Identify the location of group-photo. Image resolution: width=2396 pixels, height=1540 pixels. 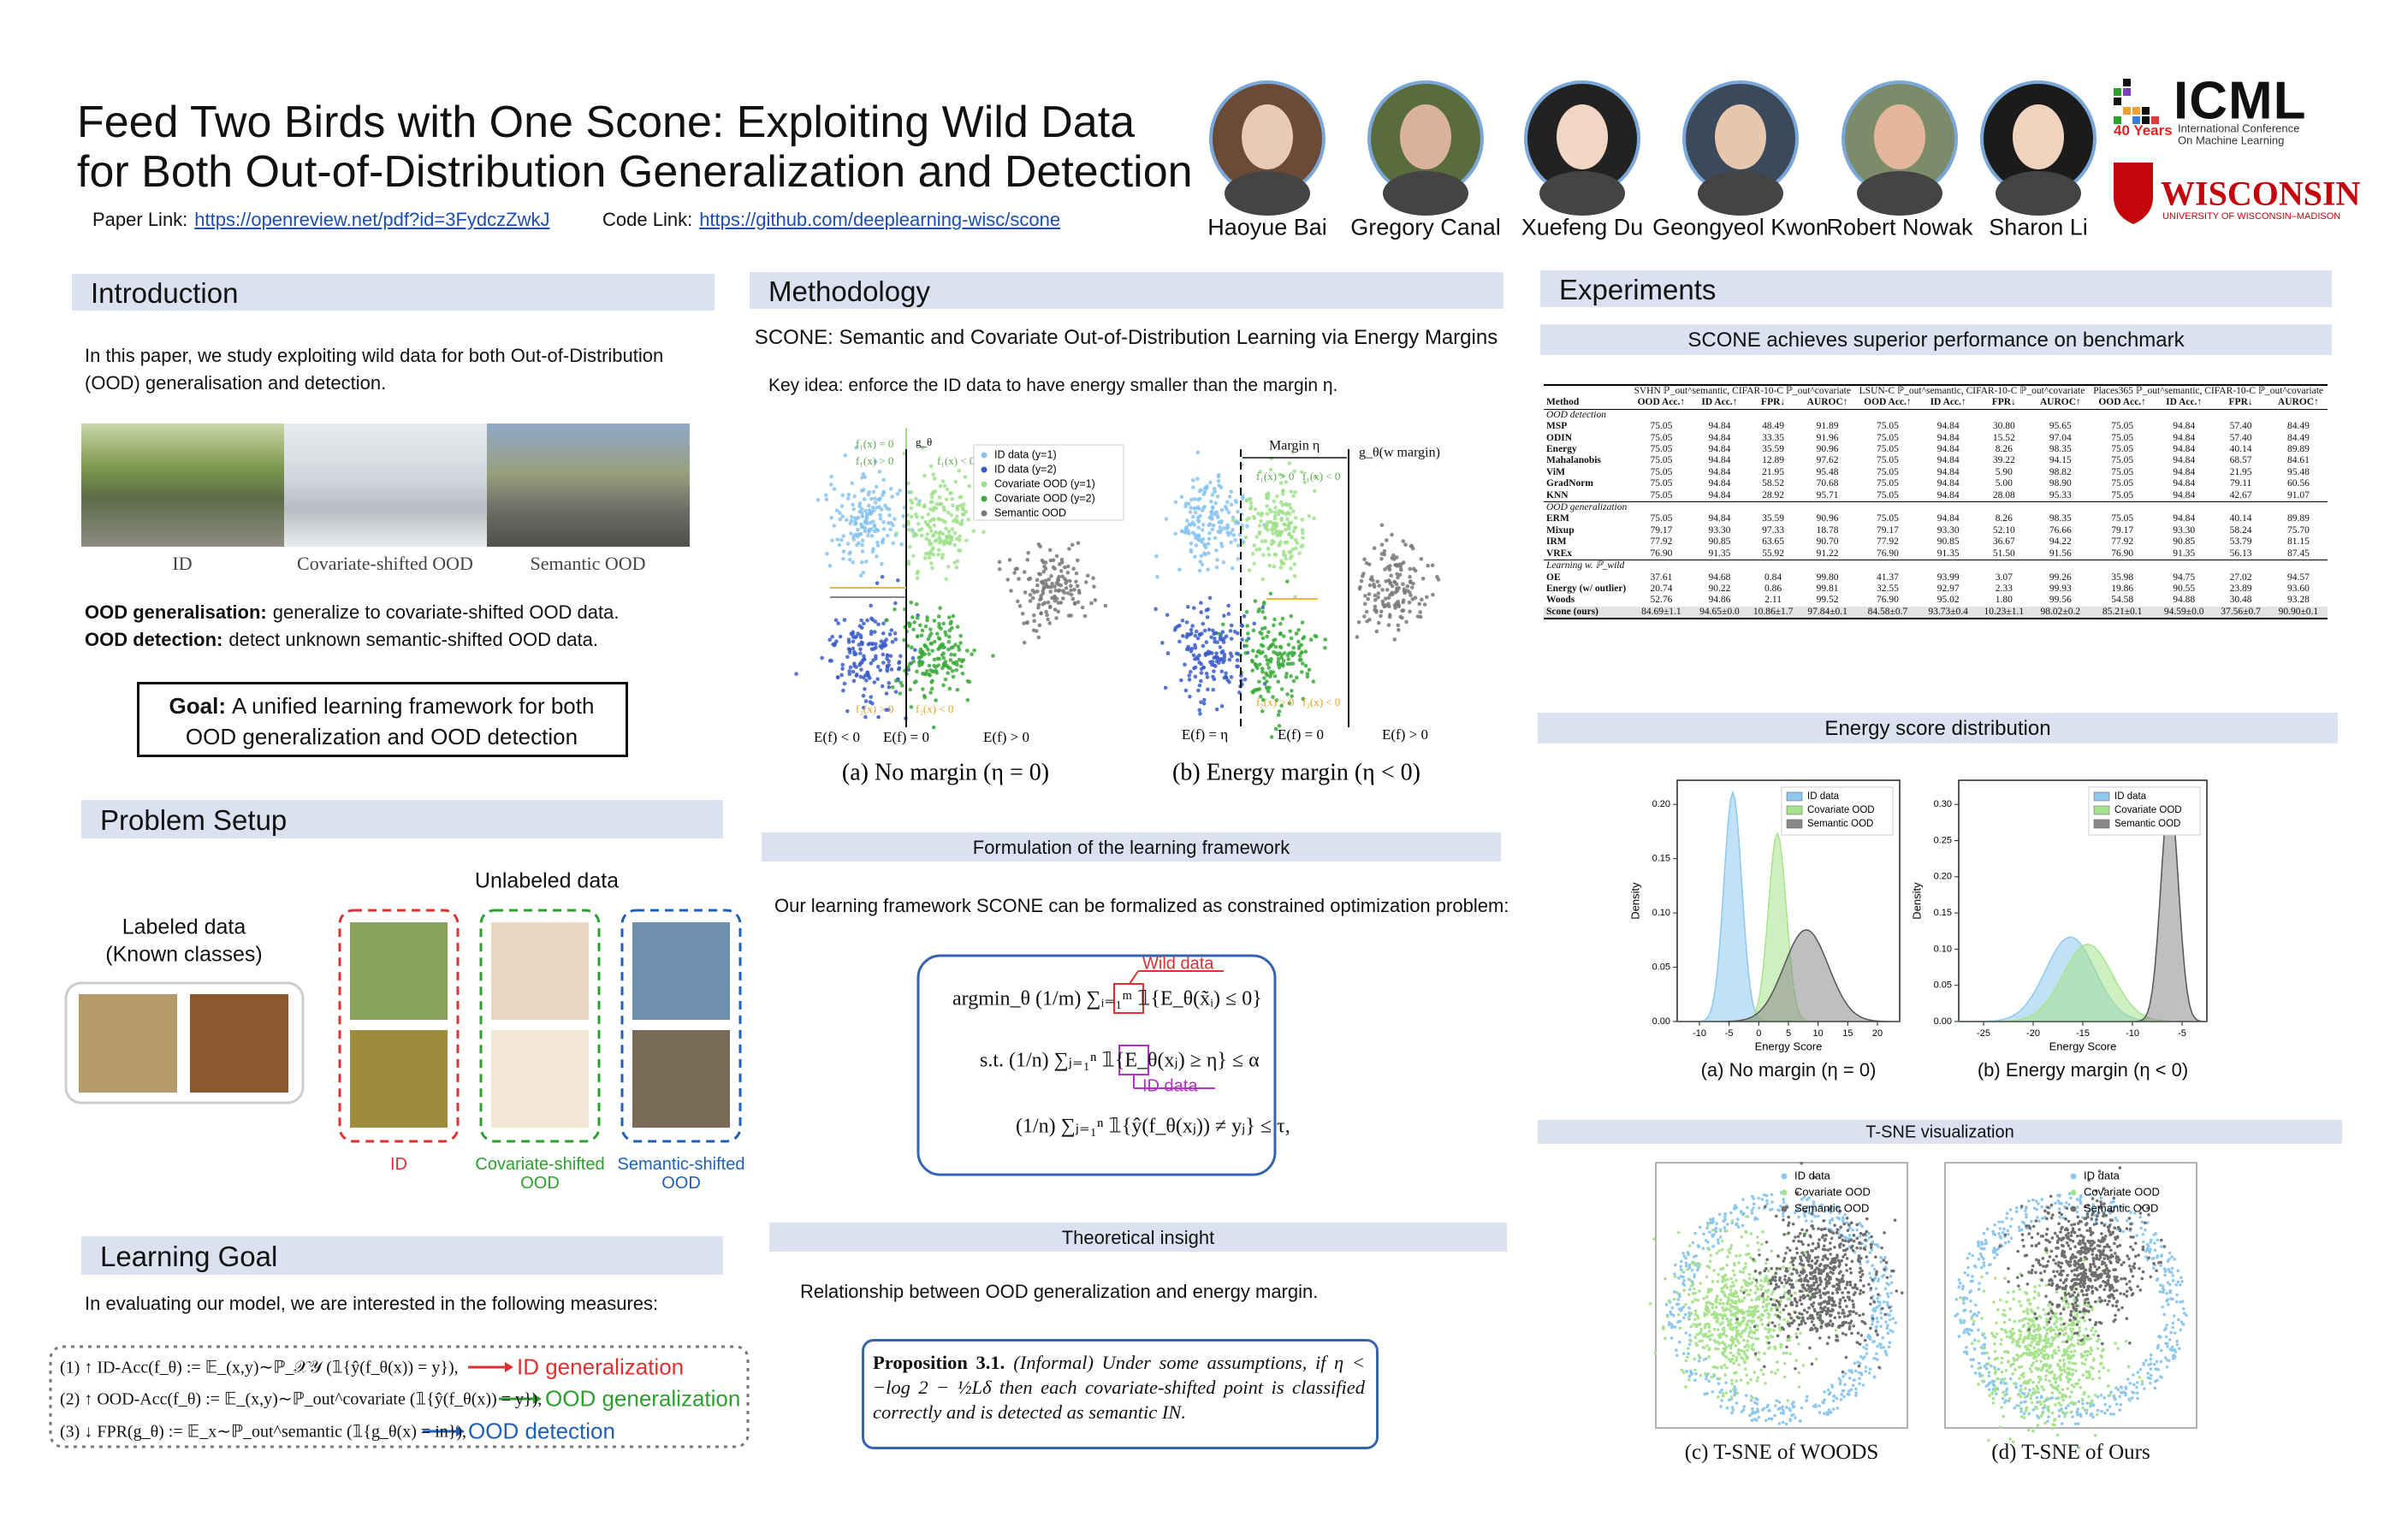
(681, 1079).